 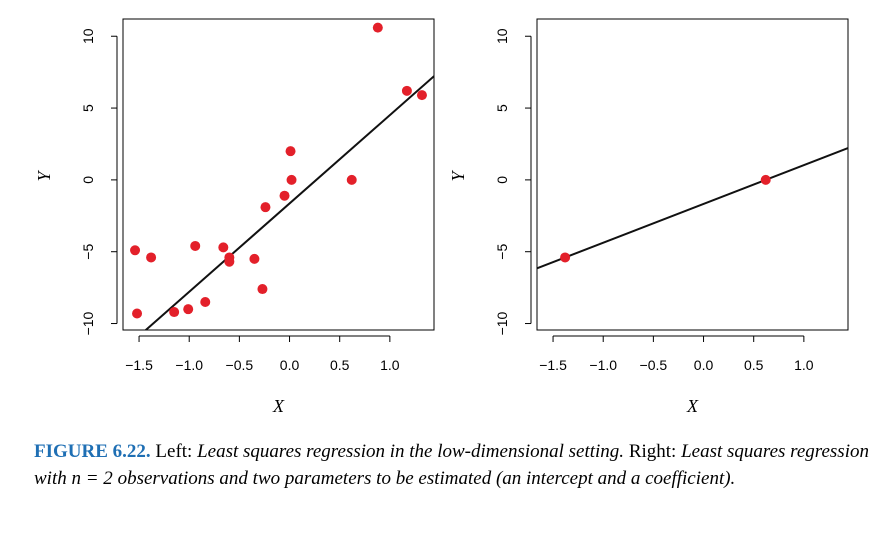 What do you see at coordinates (652, 451) in the screenshot?
I see `caption-right-word: Right:` at bounding box center [652, 451].